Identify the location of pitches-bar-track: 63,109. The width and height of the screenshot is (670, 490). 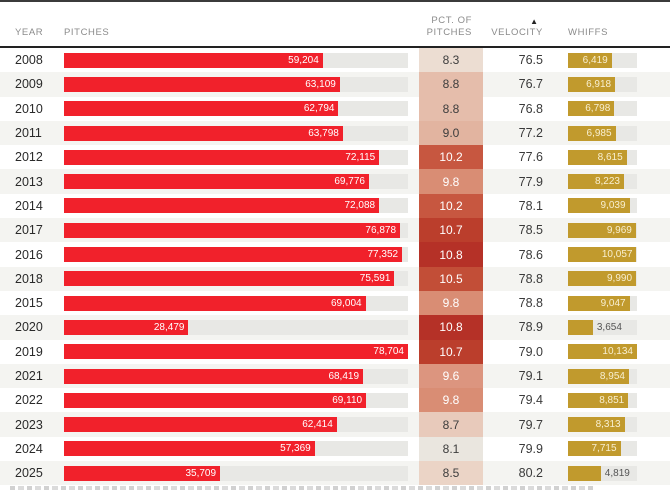
(236, 84).